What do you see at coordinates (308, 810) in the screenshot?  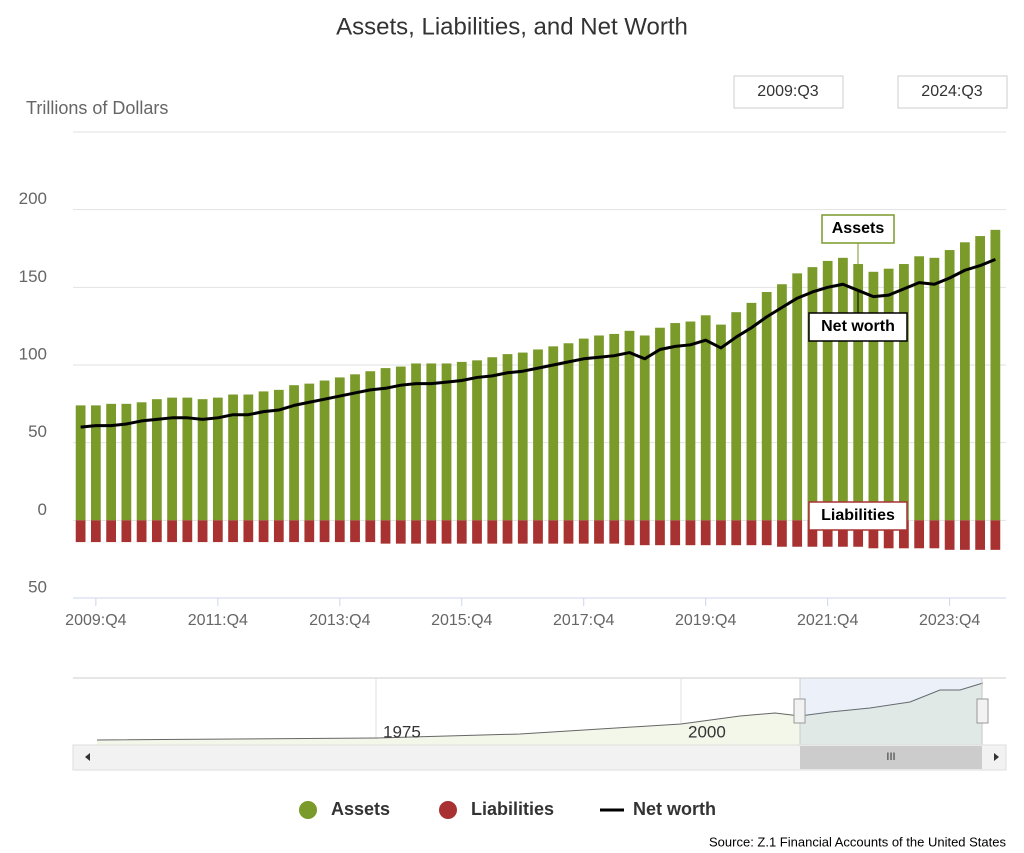 I see `legend-symbol` at bounding box center [308, 810].